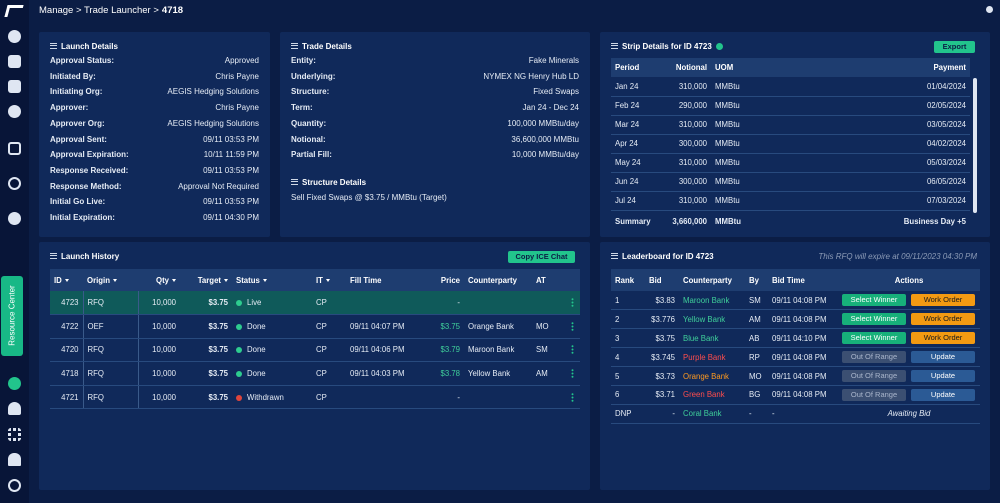 This screenshot has height=503, width=1000. What do you see at coordinates (110, 280) in the screenshot?
I see `column-header: Origin` at bounding box center [110, 280].